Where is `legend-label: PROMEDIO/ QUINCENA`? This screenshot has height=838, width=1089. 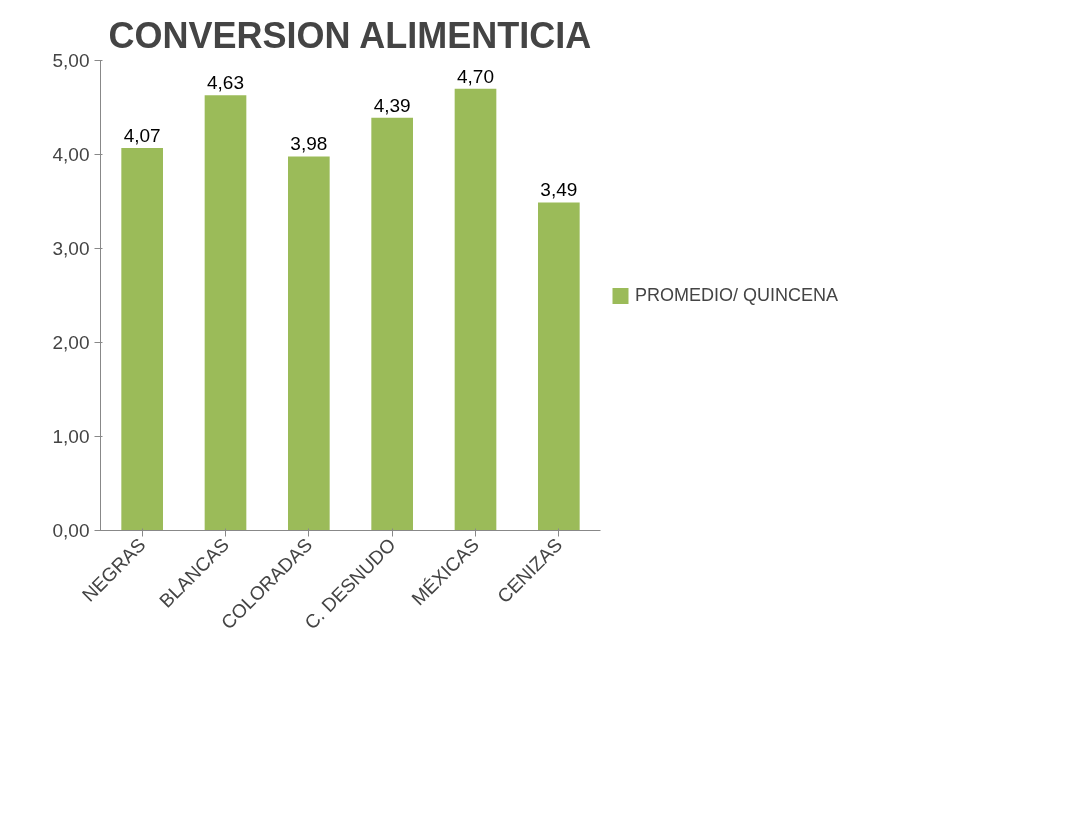 legend-label: PROMEDIO/ QUINCENA is located at coordinates (737, 295).